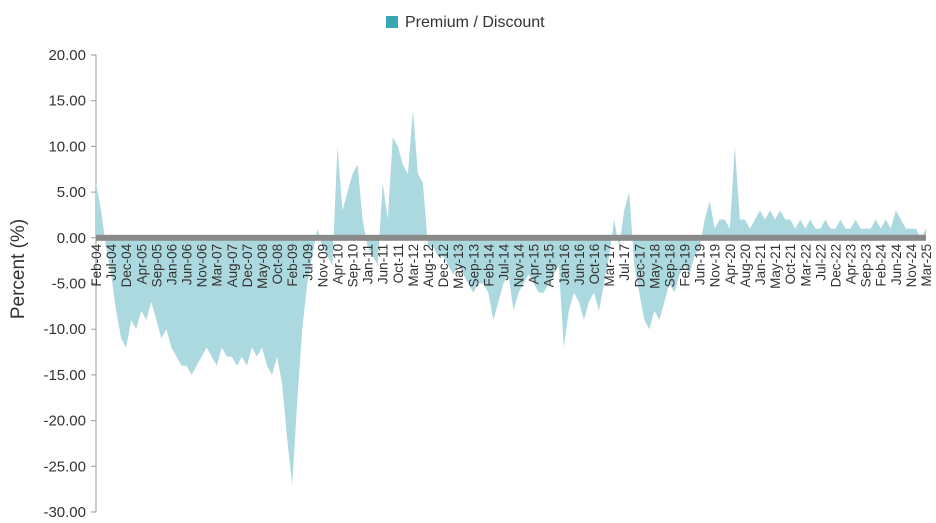 The height and width of the screenshot is (523, 936). I want to click on x-tick-label: Oct-21, so click(790, 264).